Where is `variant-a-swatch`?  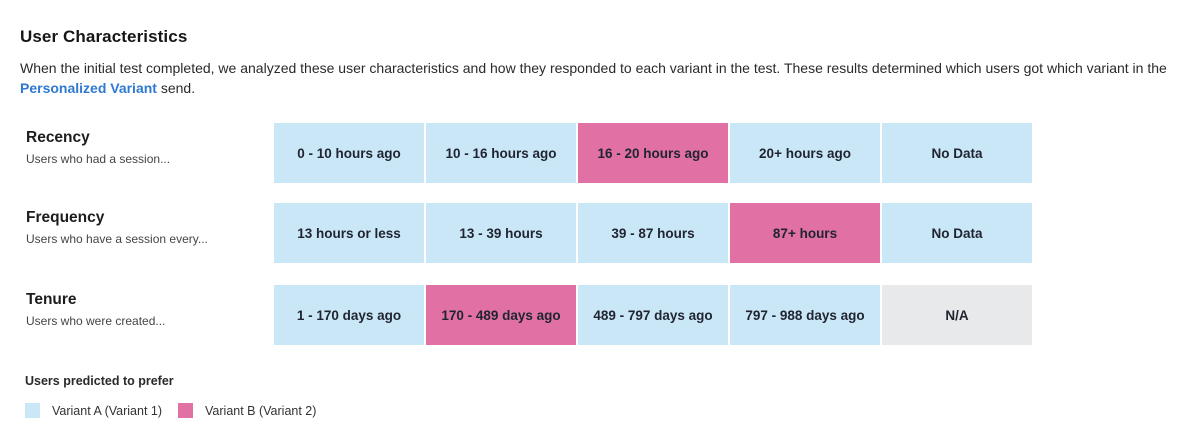
variant-a-swatch is located at coordinates (32, 410).